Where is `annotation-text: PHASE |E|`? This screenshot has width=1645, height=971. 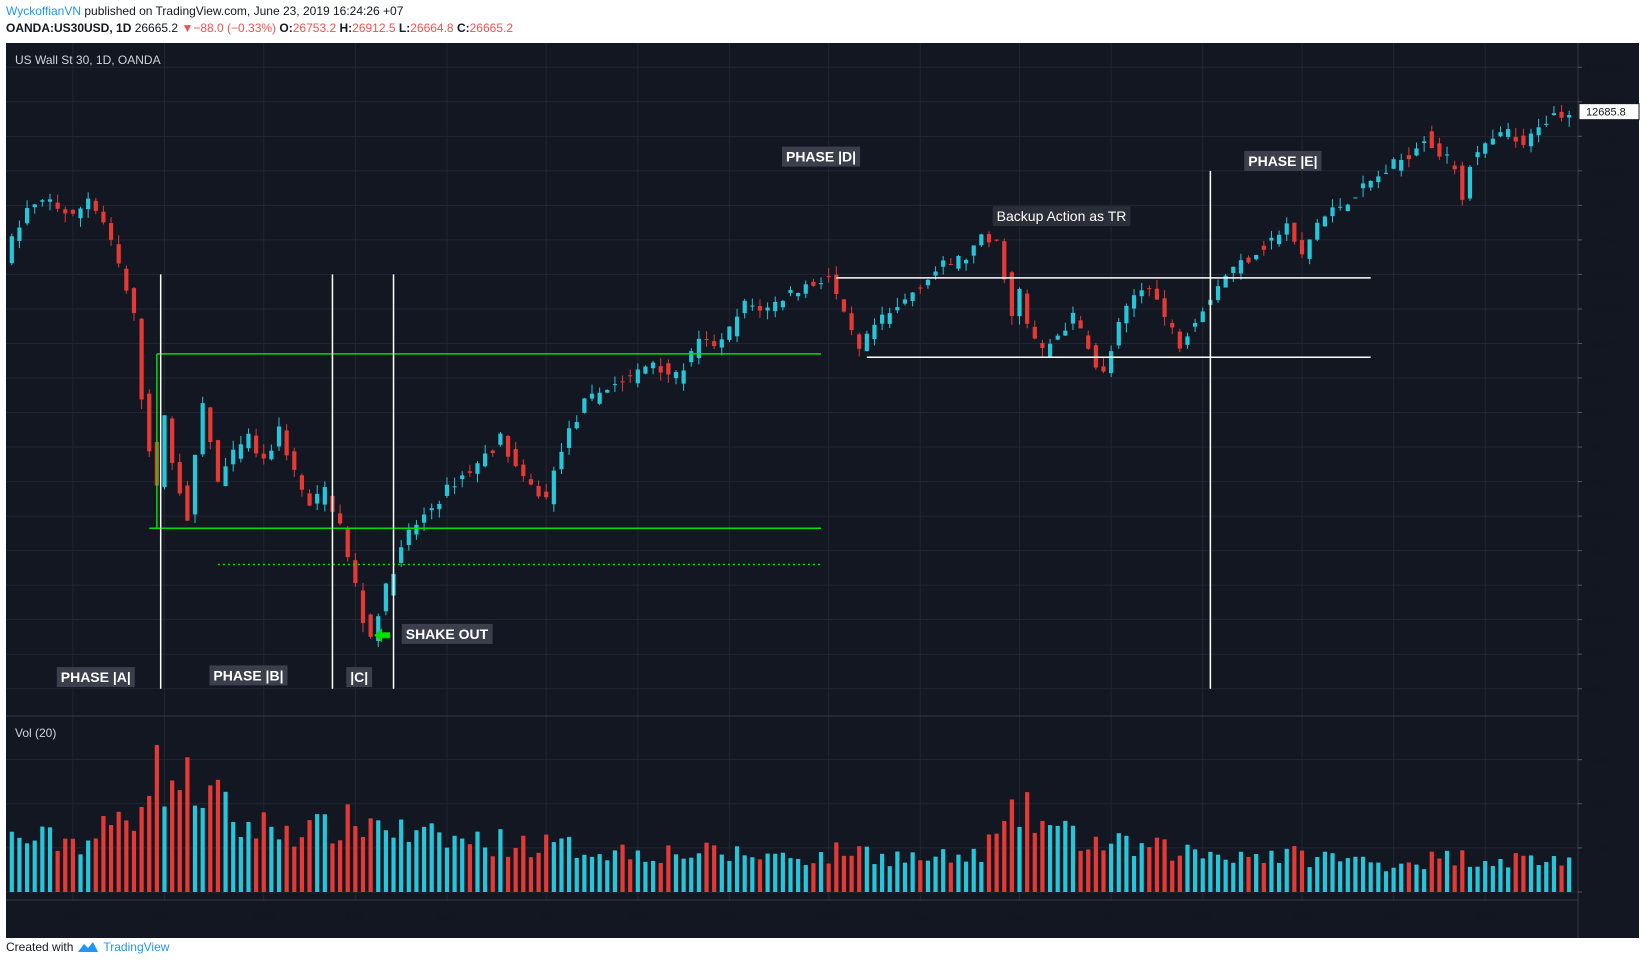 annotation-text: PHASE |E| is located at coordinates (1282, 161).